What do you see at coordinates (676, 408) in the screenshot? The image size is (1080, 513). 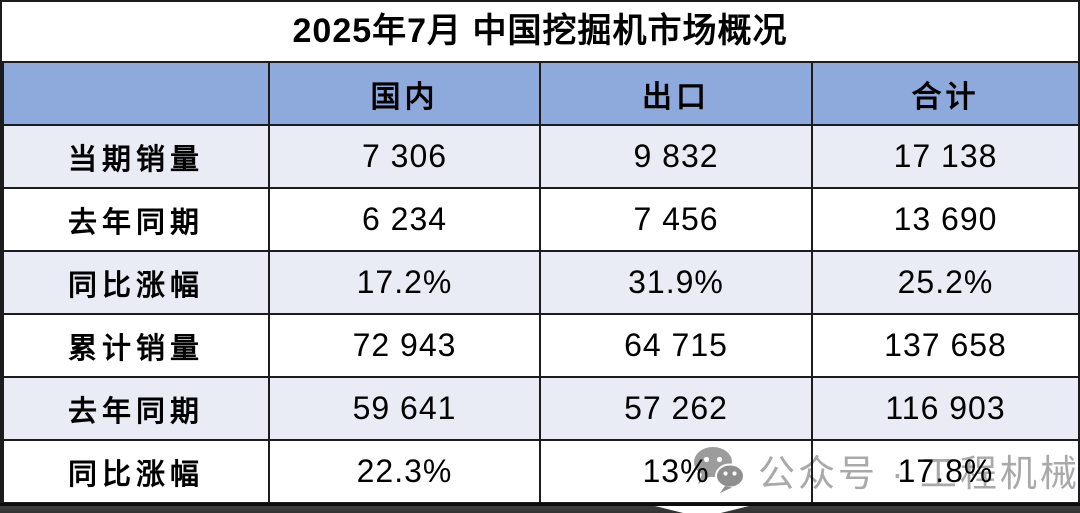 I see `cell-value: 57 262` at bounding box center [676, 408].